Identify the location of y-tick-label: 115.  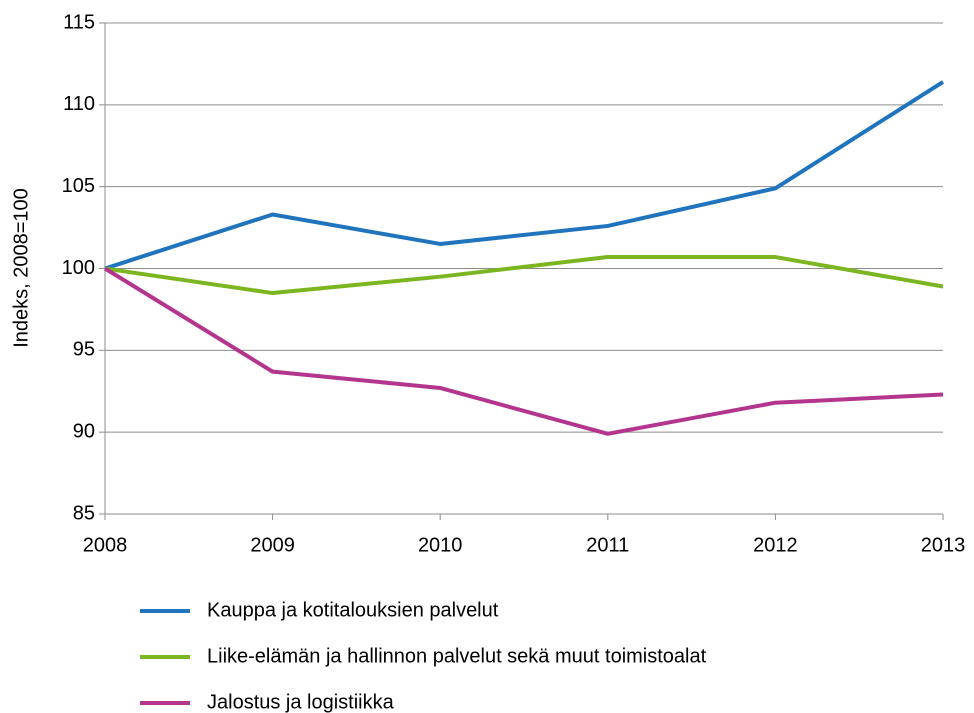
(79, 22).